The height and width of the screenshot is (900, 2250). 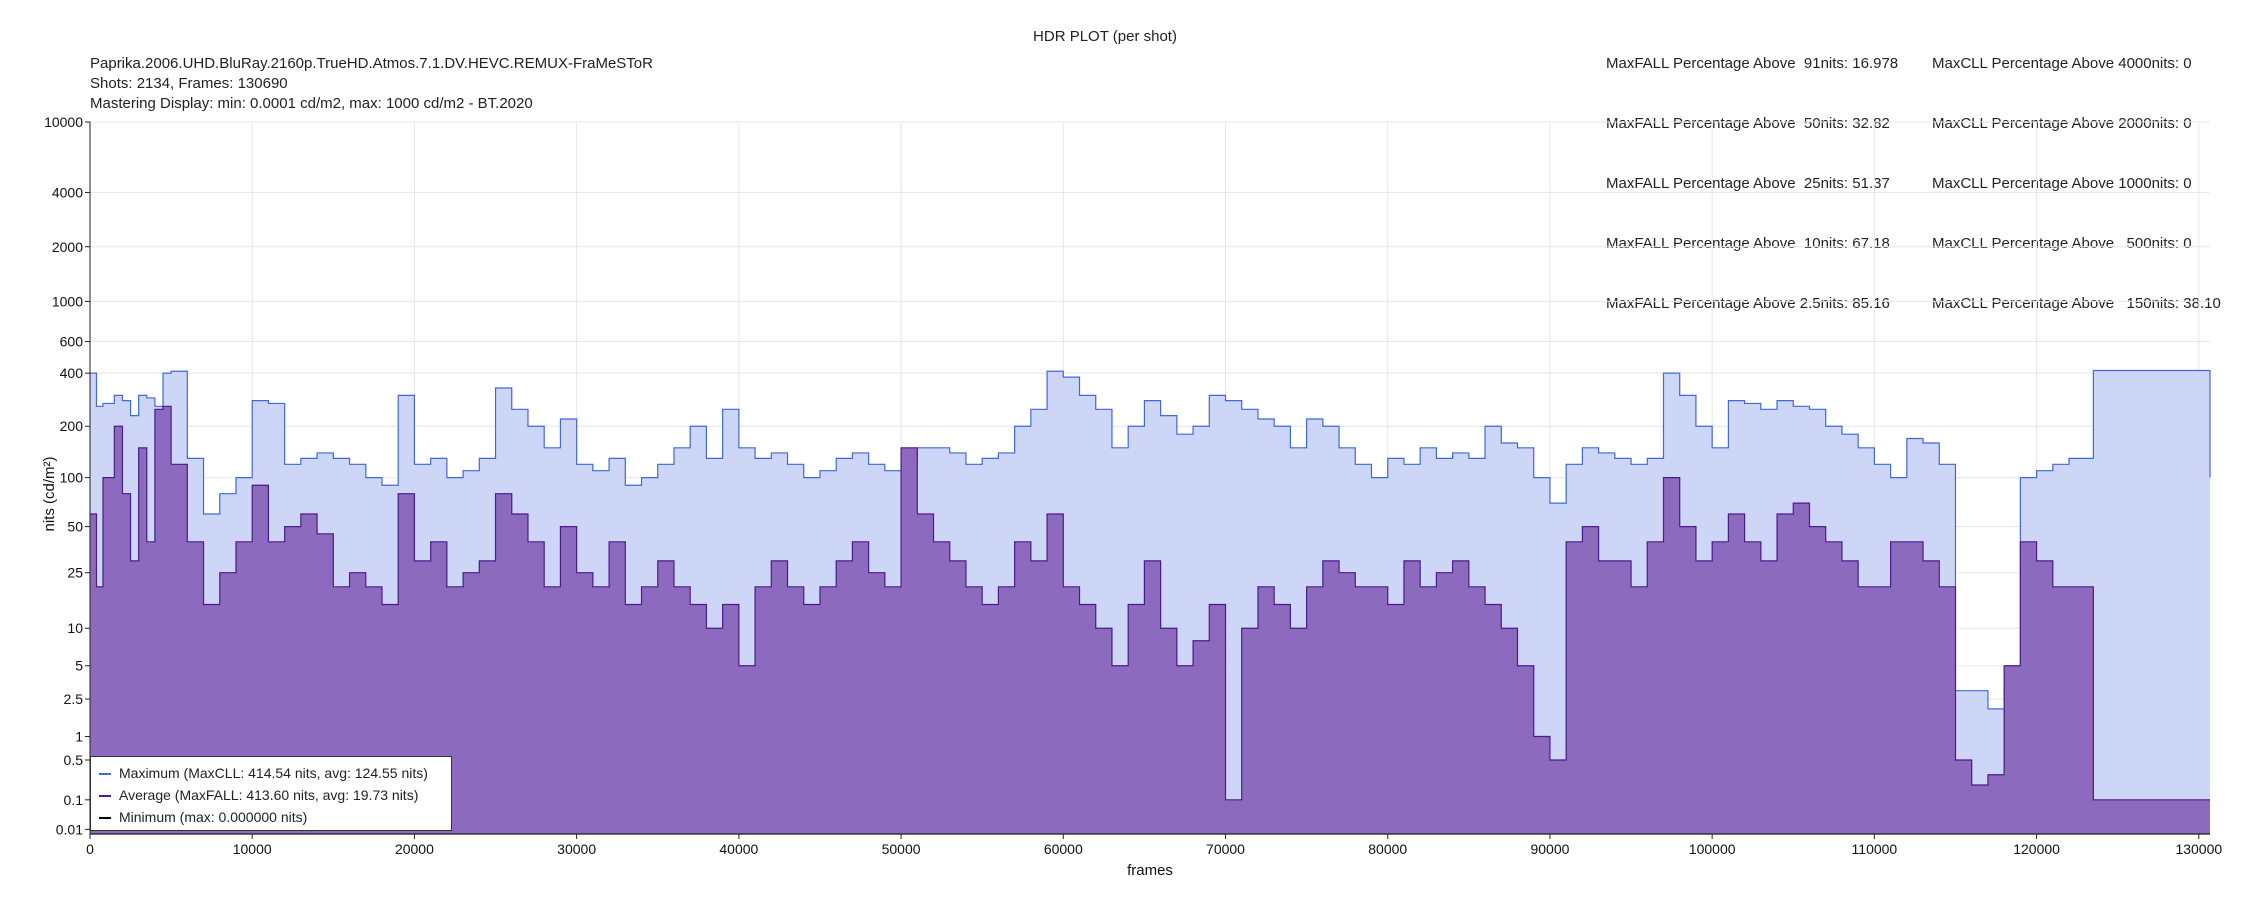 What do you see at coordinates (1387, 849) in the screenshot?
I see `x-tick-label: 80000` at bounding box center [1387, 849].